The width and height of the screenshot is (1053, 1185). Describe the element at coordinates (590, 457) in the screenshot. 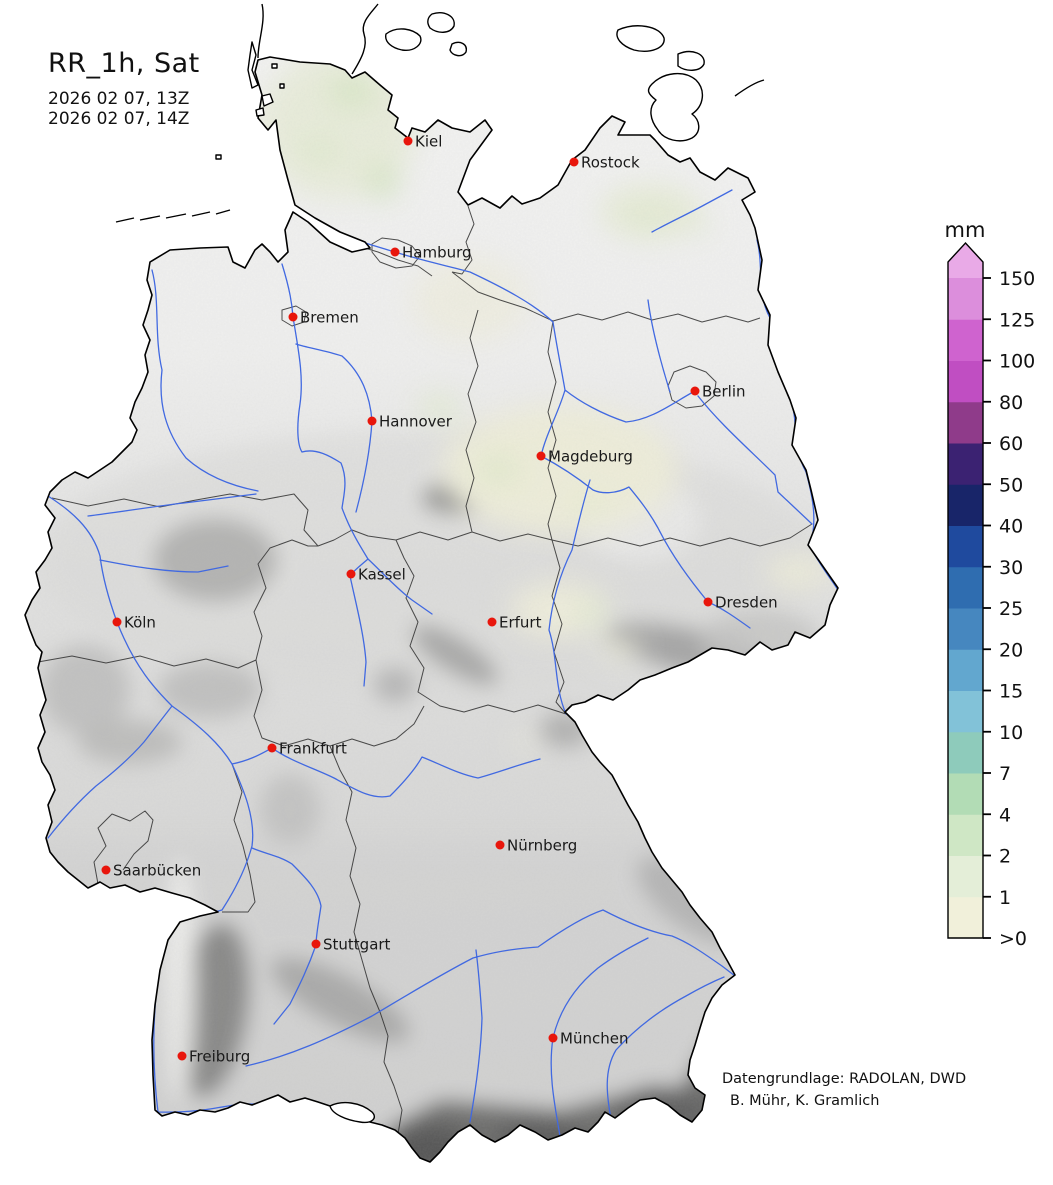

I see `city-label: Magdeburg` at that location.